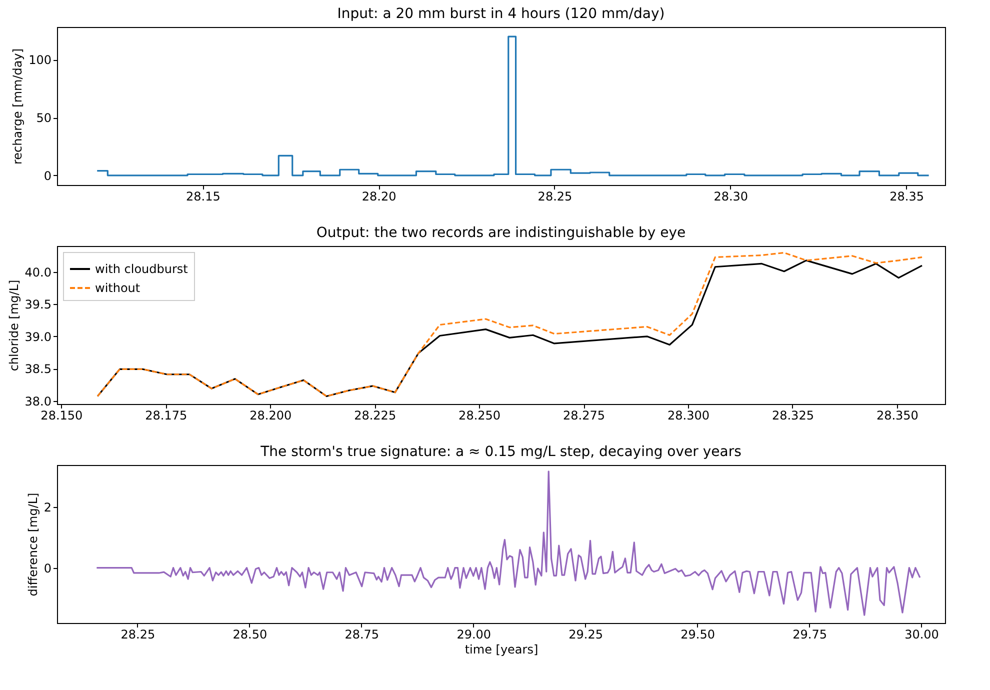  I want to click on x-tick-label: 28.20, so click(379, 197).